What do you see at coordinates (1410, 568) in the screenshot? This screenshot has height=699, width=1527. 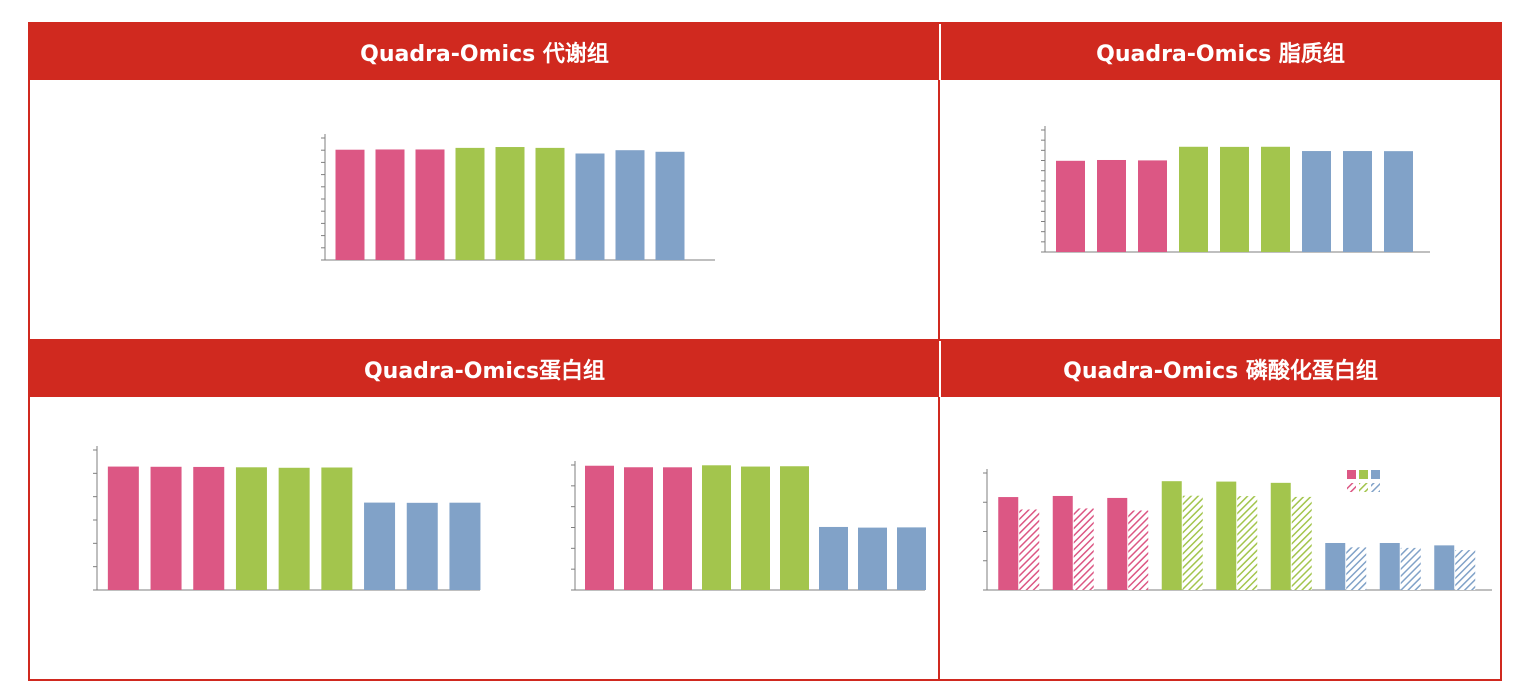 I see `bar-tissue_a_2-unique` at bounding box center [1410, 568].